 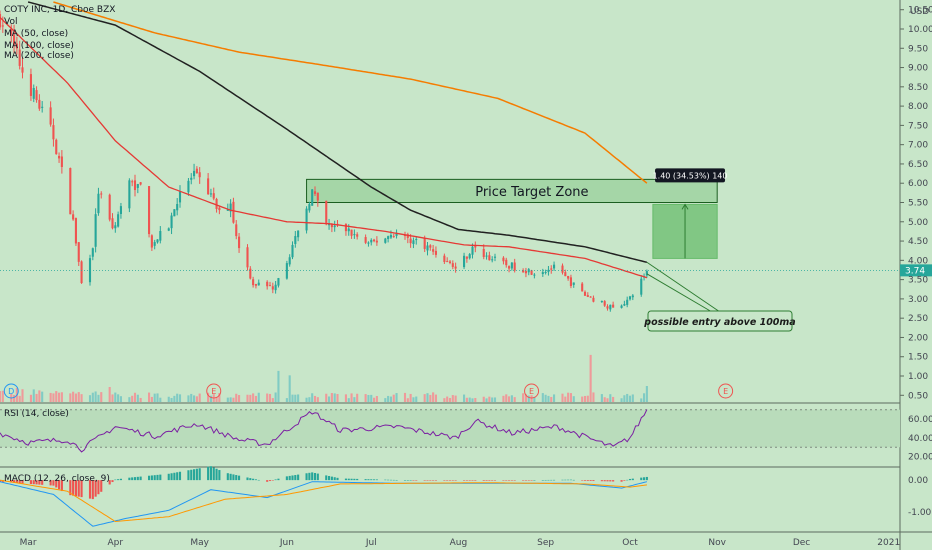 What do you see at coordinates (683, 287) in the screenshot?
I see `callout-line` at bounding box center [683, 287].